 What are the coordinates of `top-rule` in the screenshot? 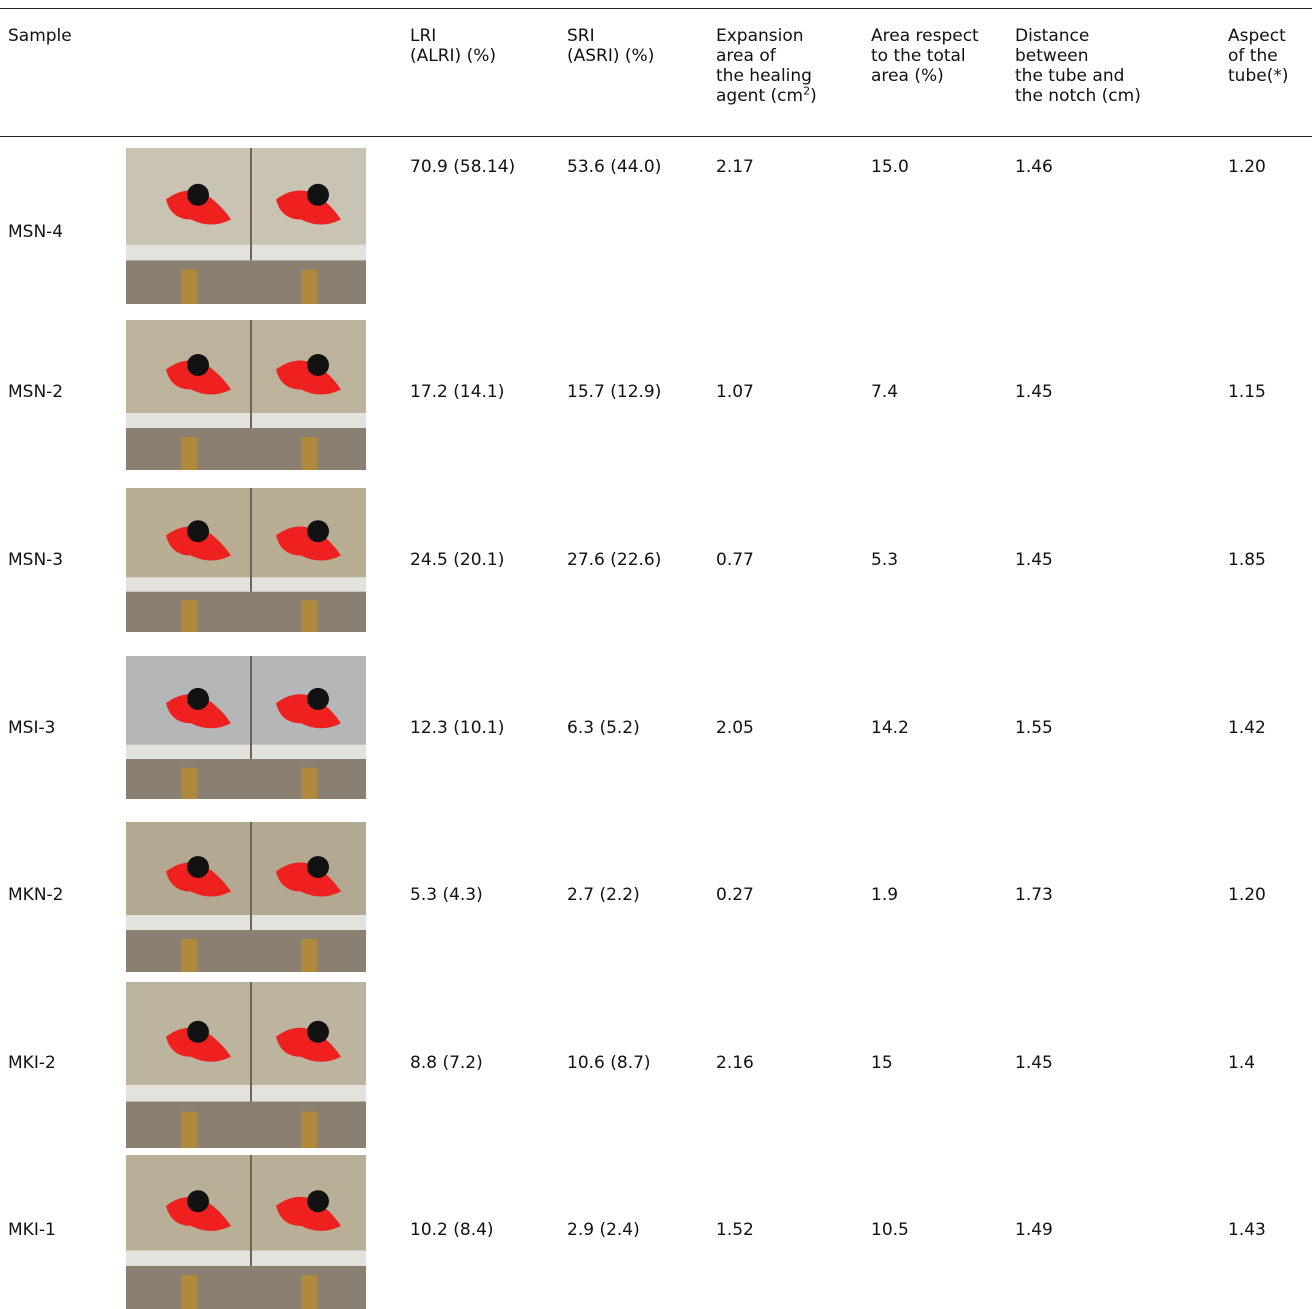 It's located at (656, 8).